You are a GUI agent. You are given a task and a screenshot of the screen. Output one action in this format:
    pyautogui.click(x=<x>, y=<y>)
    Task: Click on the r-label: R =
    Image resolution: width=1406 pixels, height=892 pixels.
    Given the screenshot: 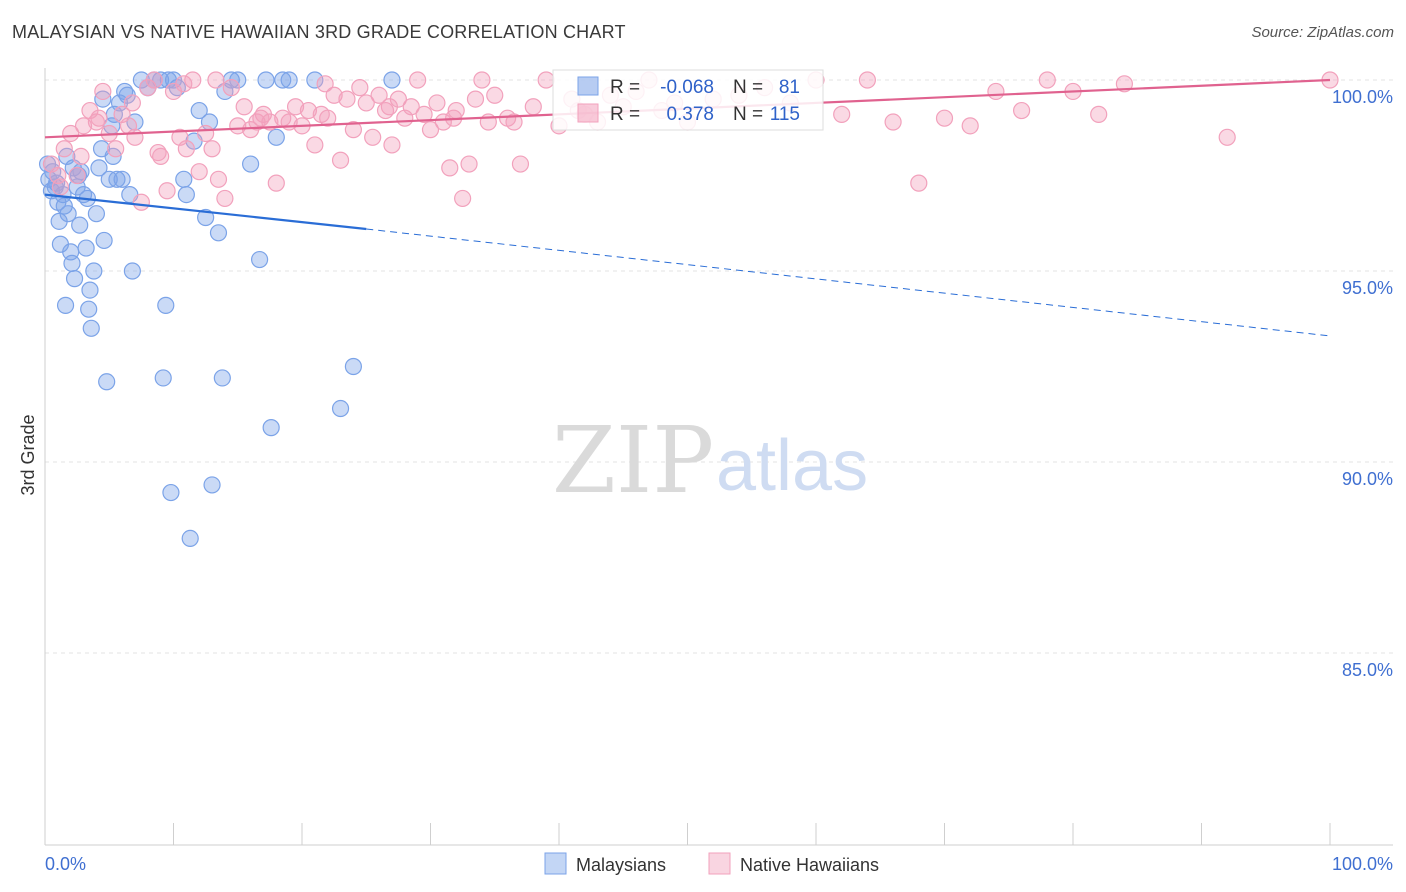 What is the action you would take?
    pyautogui.click(x=625, y=114)
    